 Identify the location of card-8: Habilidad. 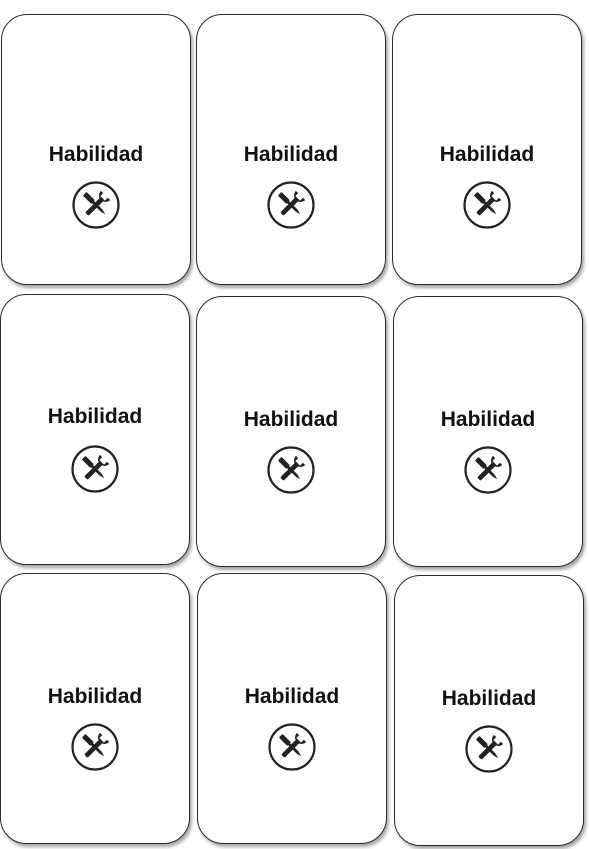
(292, 708).